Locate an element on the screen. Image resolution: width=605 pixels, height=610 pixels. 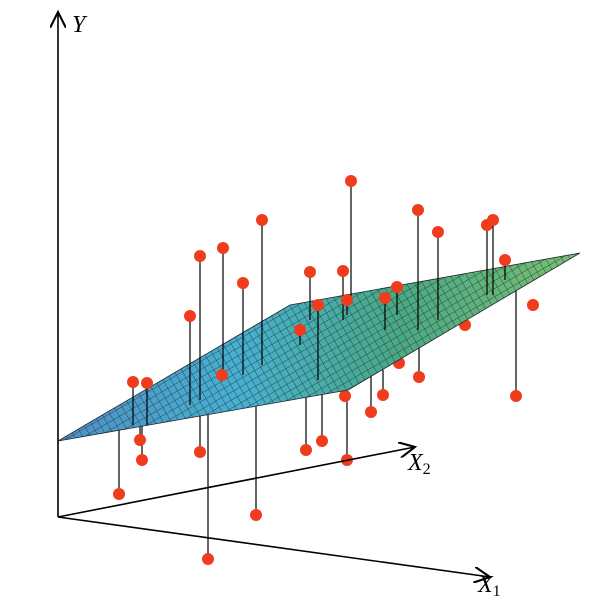
x2-subscript: 2 is located at coordinates (427, 469).